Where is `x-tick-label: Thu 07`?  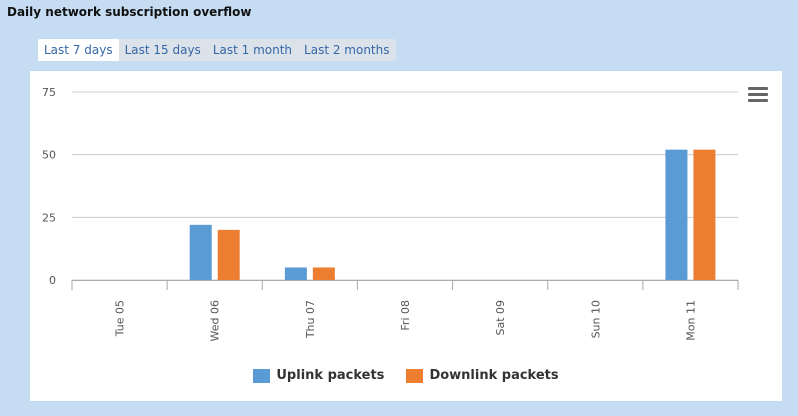
x-tick-label: Thu 07 is located at coordinates (310, 319).